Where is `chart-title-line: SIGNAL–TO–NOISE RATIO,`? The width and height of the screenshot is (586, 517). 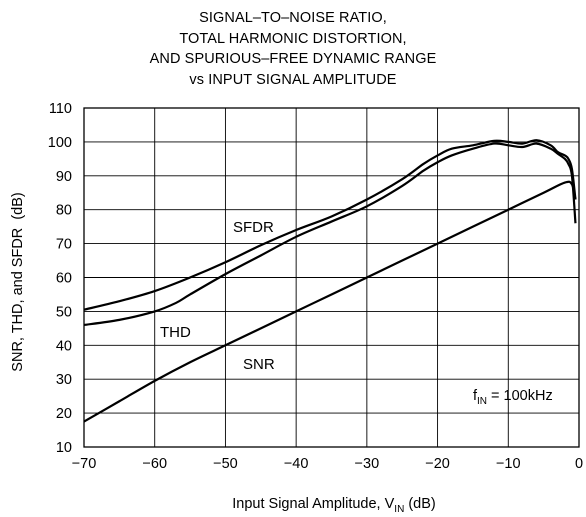
chart-title-line: SIGNAL–TO–NOISE RATIO, is located at coordinates (293, 18).